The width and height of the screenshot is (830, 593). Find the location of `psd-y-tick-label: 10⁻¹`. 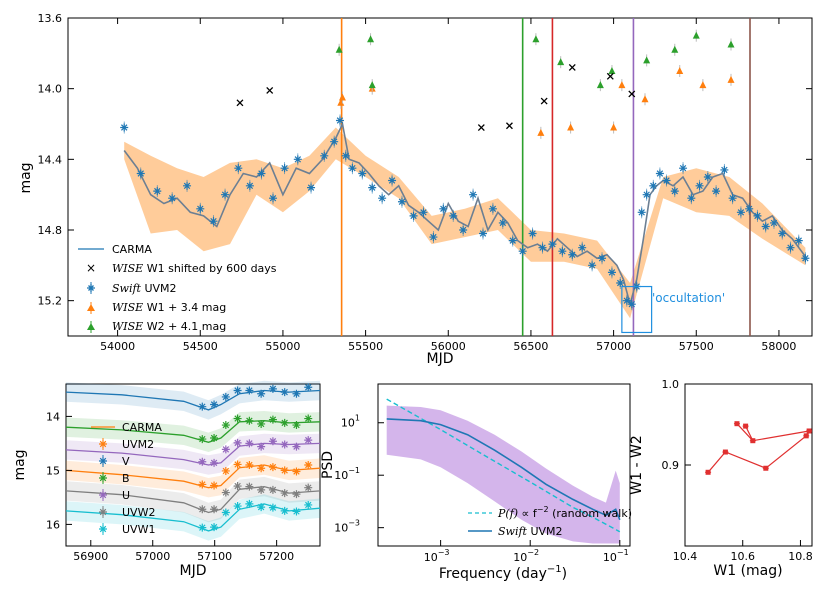

psd-y-tick-label: 10⁻¹ is located at coordinates (347, 474).